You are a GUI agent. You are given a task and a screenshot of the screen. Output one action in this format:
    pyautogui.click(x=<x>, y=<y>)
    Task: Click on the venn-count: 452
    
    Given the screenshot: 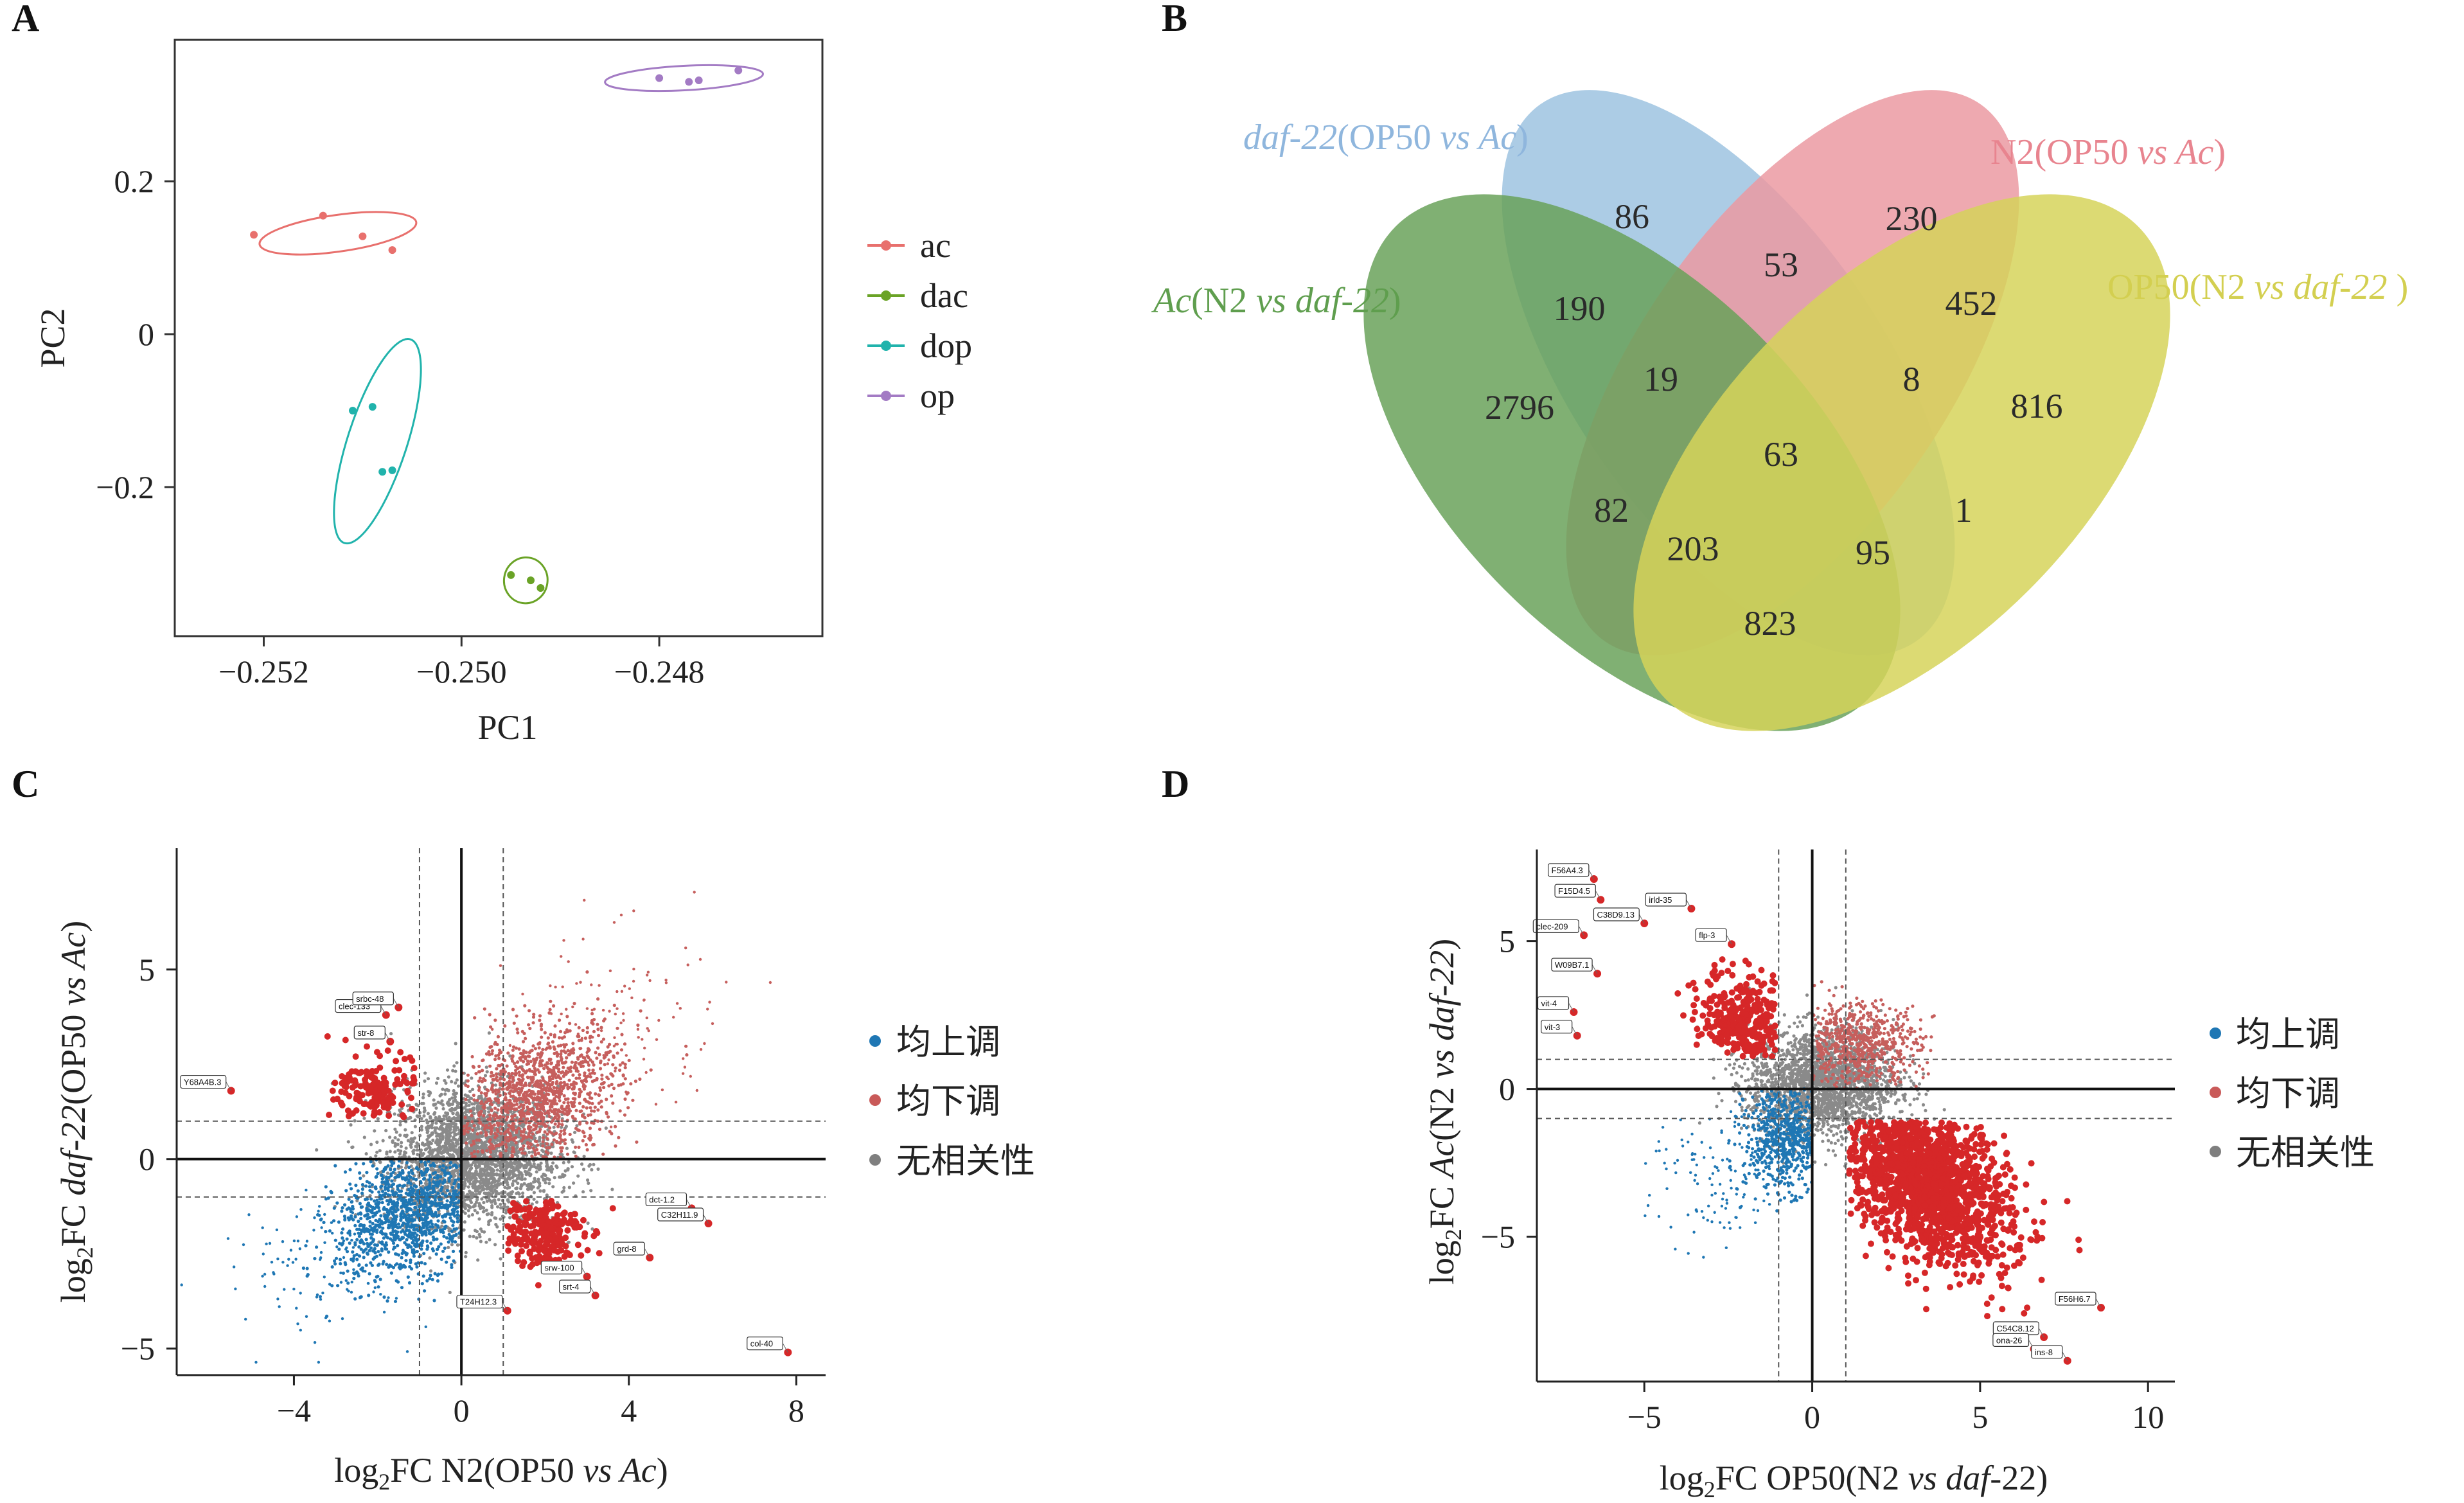 What is the action you would take?
    pyautogui.click(x=1971, y=303)
    